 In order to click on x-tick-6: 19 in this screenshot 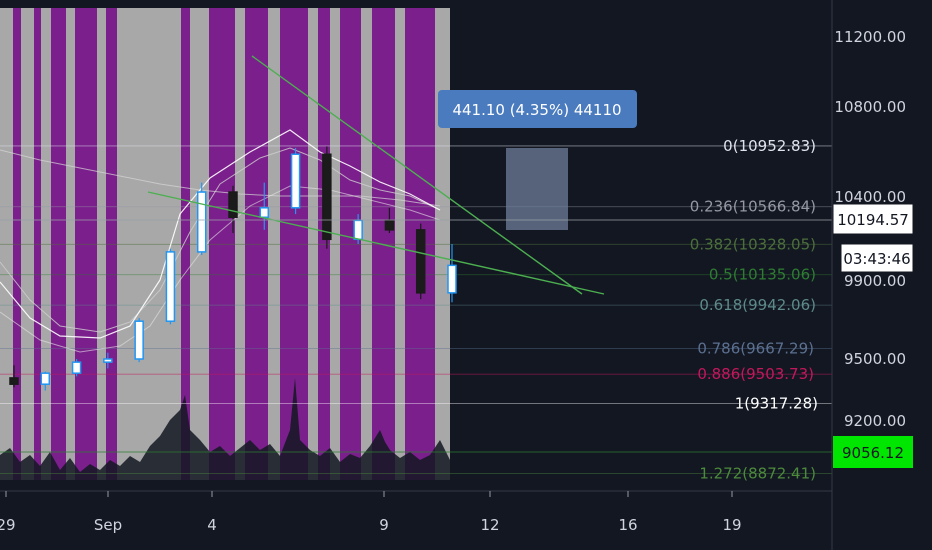, I will do `click(731, 525)`.